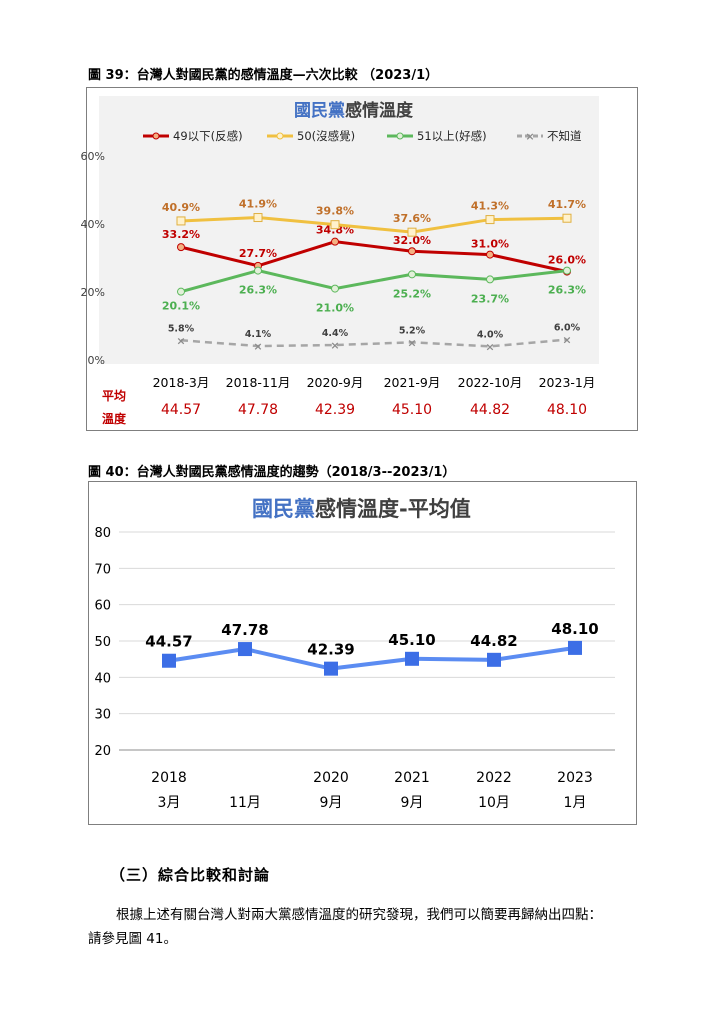 This screenshot has width=724, height=1024. What do you see at coordinates (181, 328) in the screenshot?
I see `data-label: 5.8%` at bounding box center [181, 328].